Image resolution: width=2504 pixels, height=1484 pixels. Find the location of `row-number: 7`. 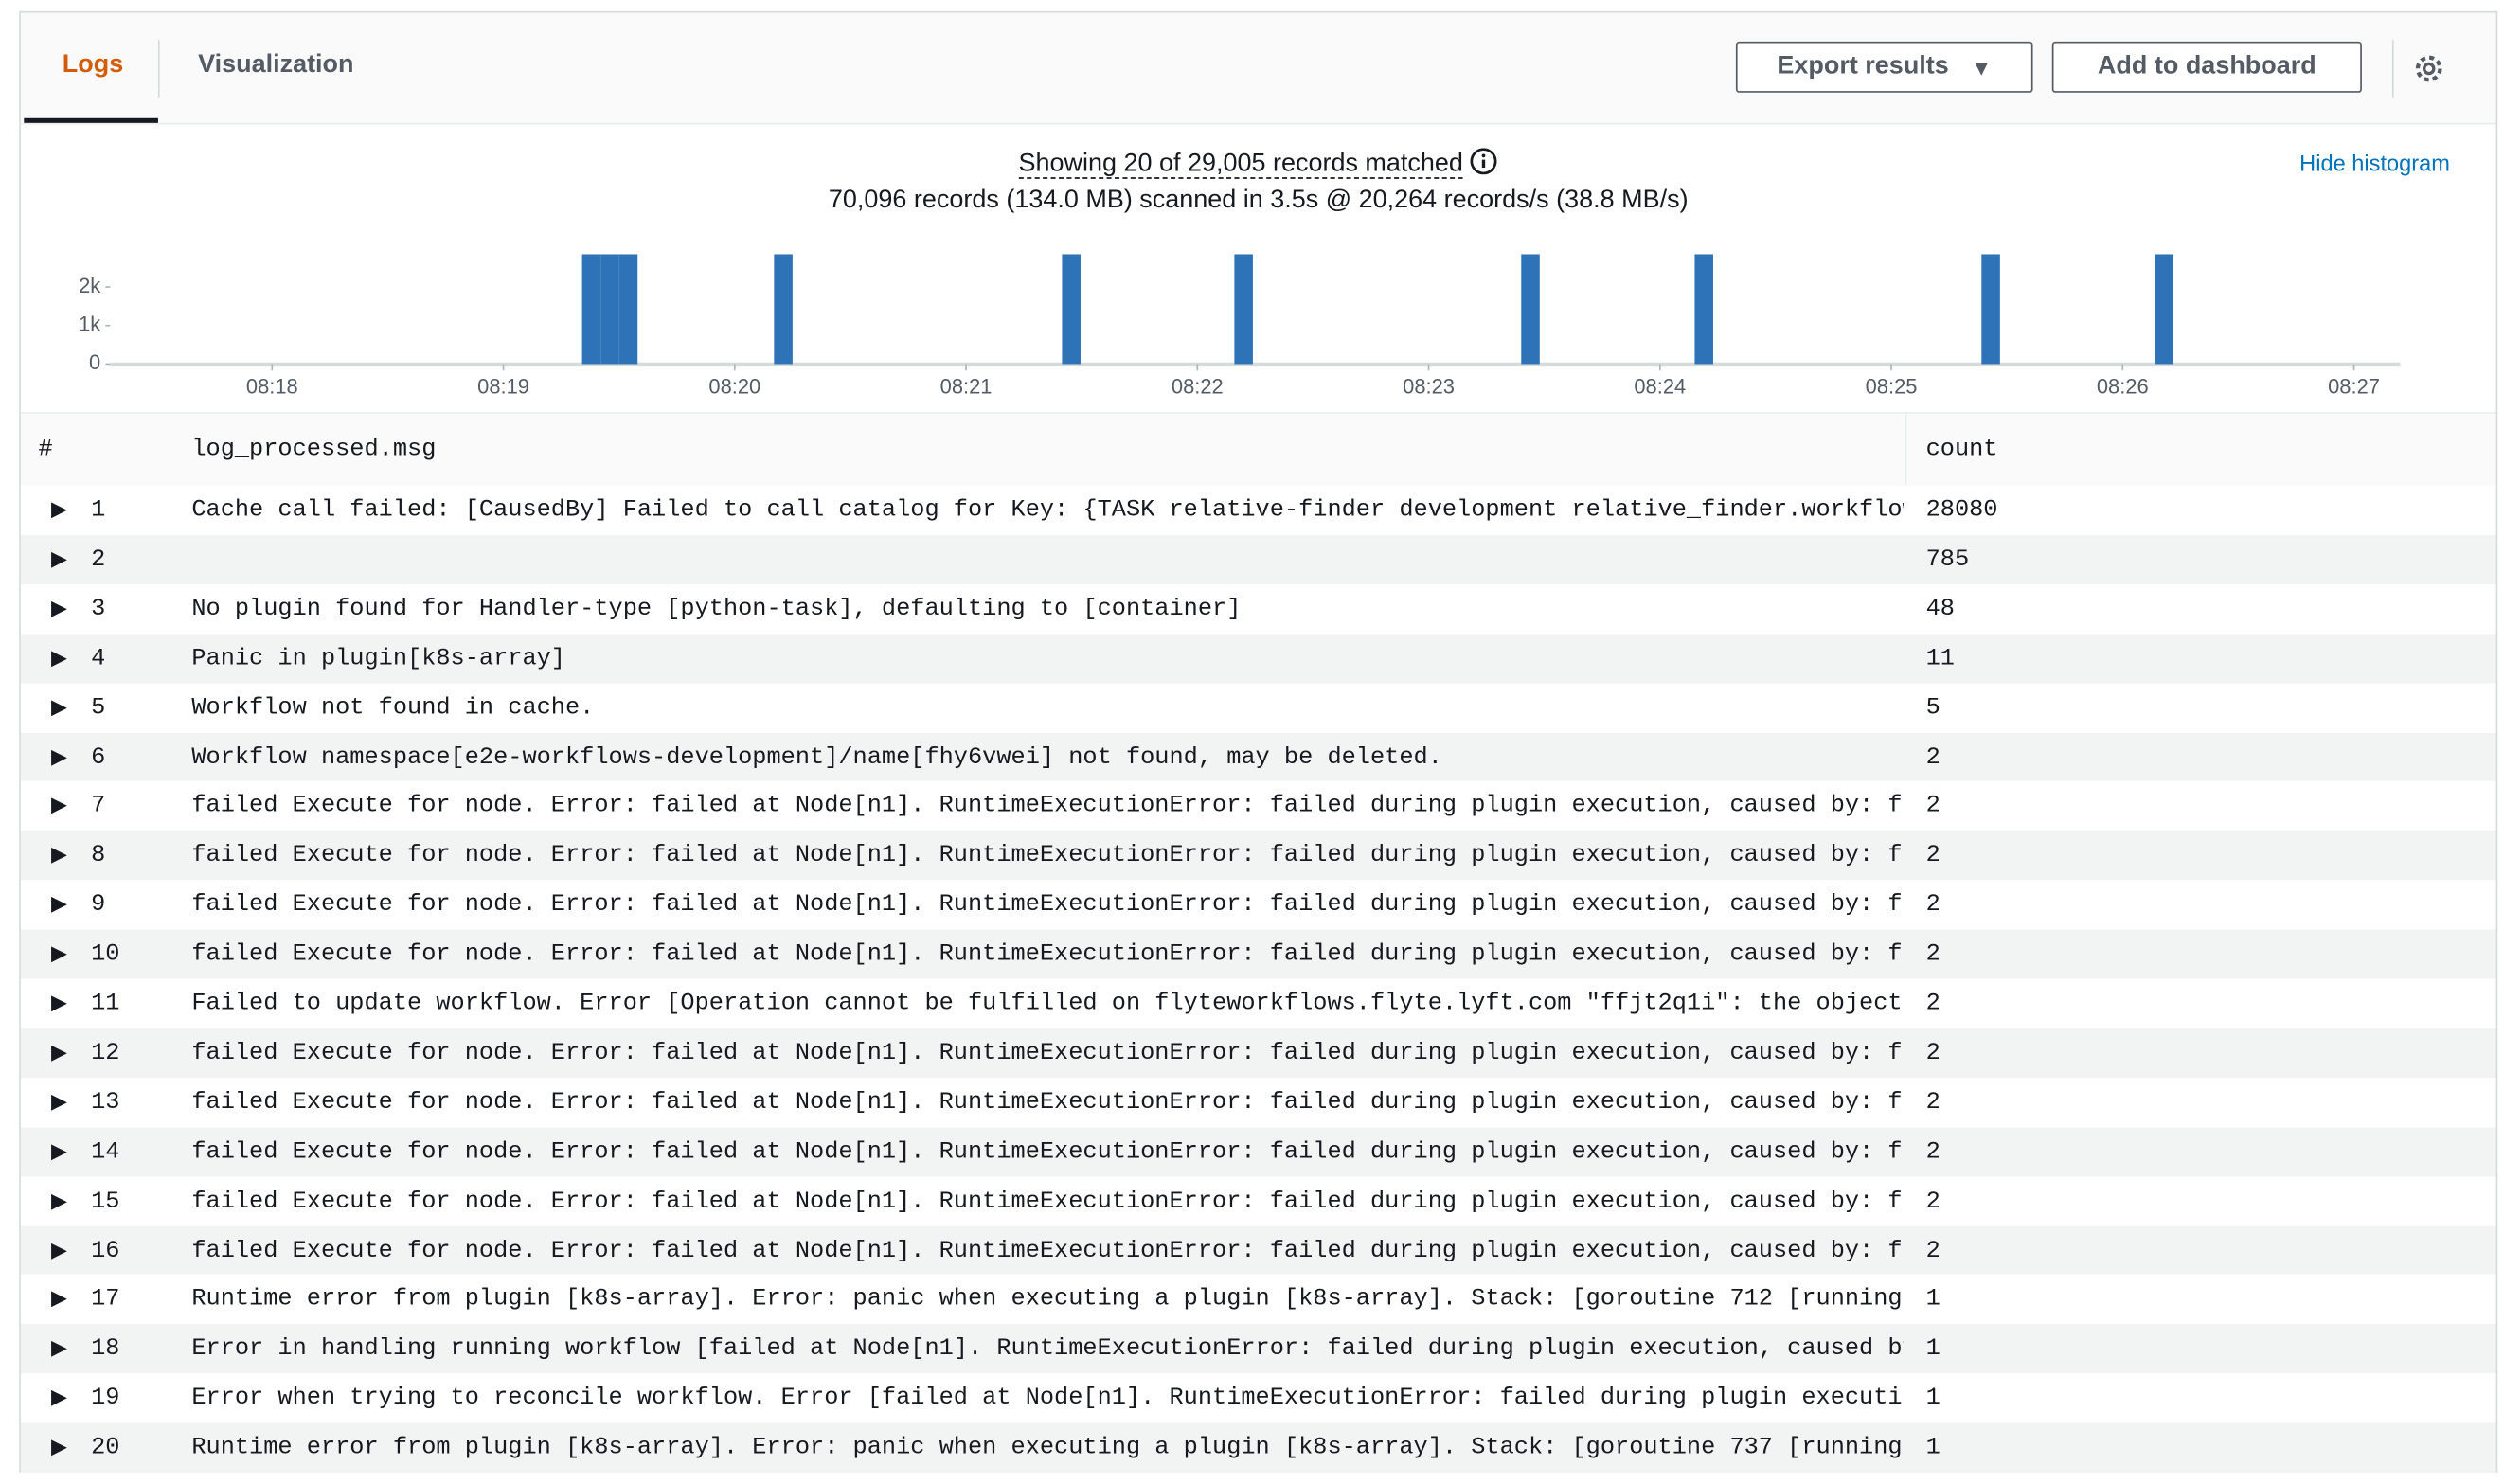

row-number: 7 is located at coordinates (98, 806).